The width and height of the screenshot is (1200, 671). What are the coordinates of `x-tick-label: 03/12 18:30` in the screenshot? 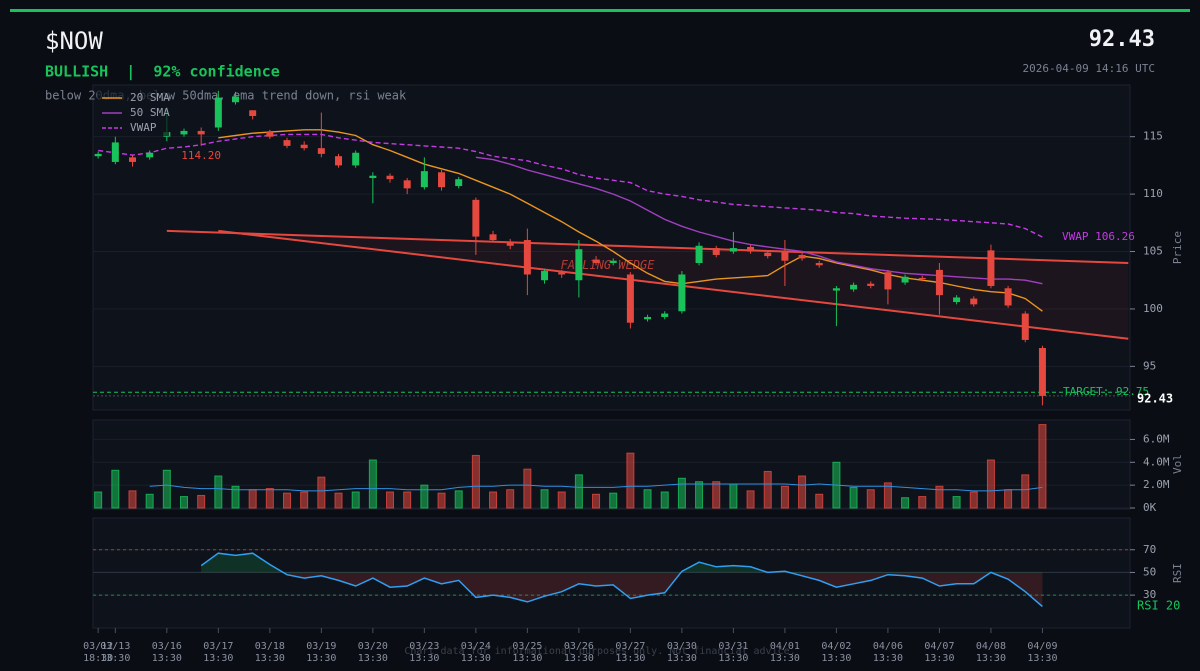 It's located at (98, 652).